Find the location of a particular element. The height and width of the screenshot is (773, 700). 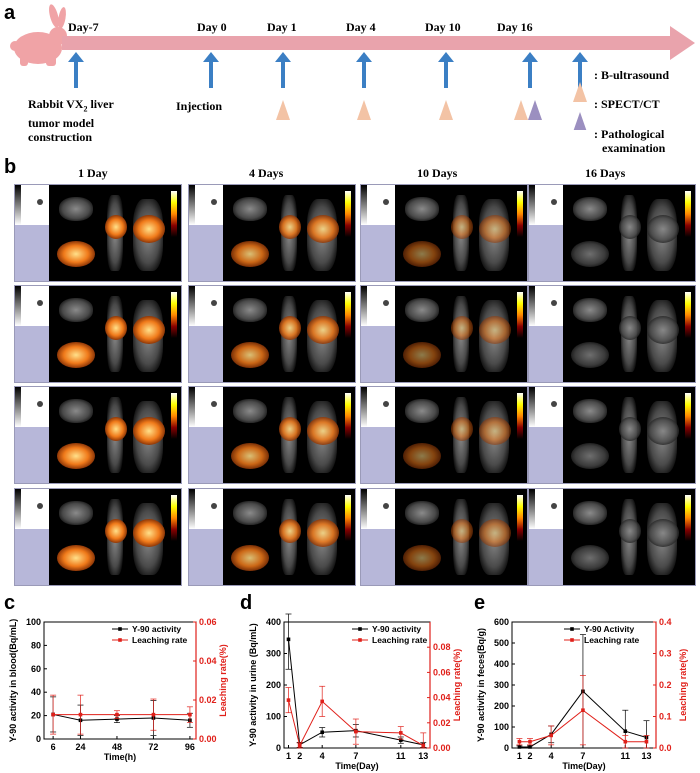

y2-tick-label: 0.1 is located at coordinates (665, 717).